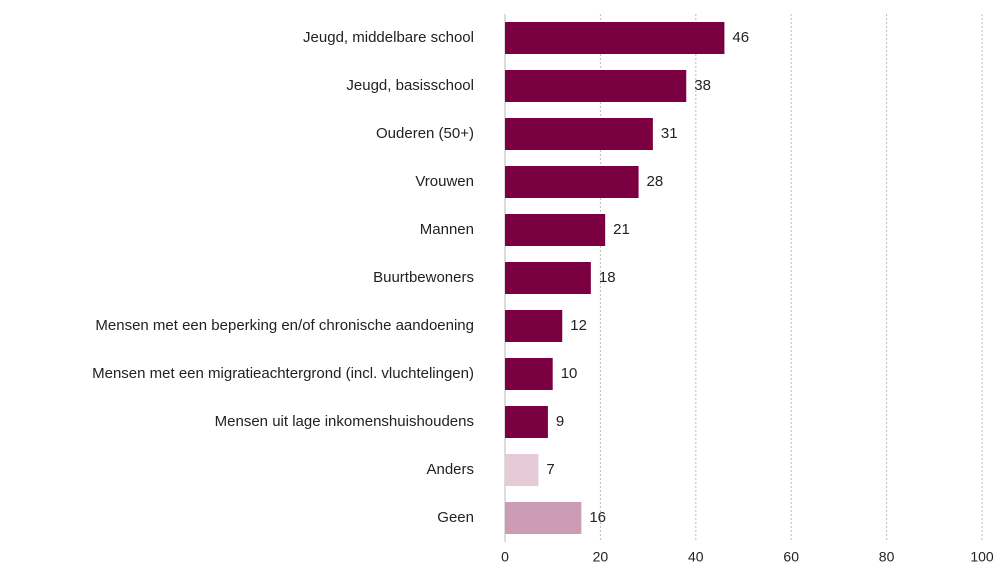  What do you see at coordinates (450, 469) in the screenshot?
I see `category-label: Anders` at bounding box center [450, 469].